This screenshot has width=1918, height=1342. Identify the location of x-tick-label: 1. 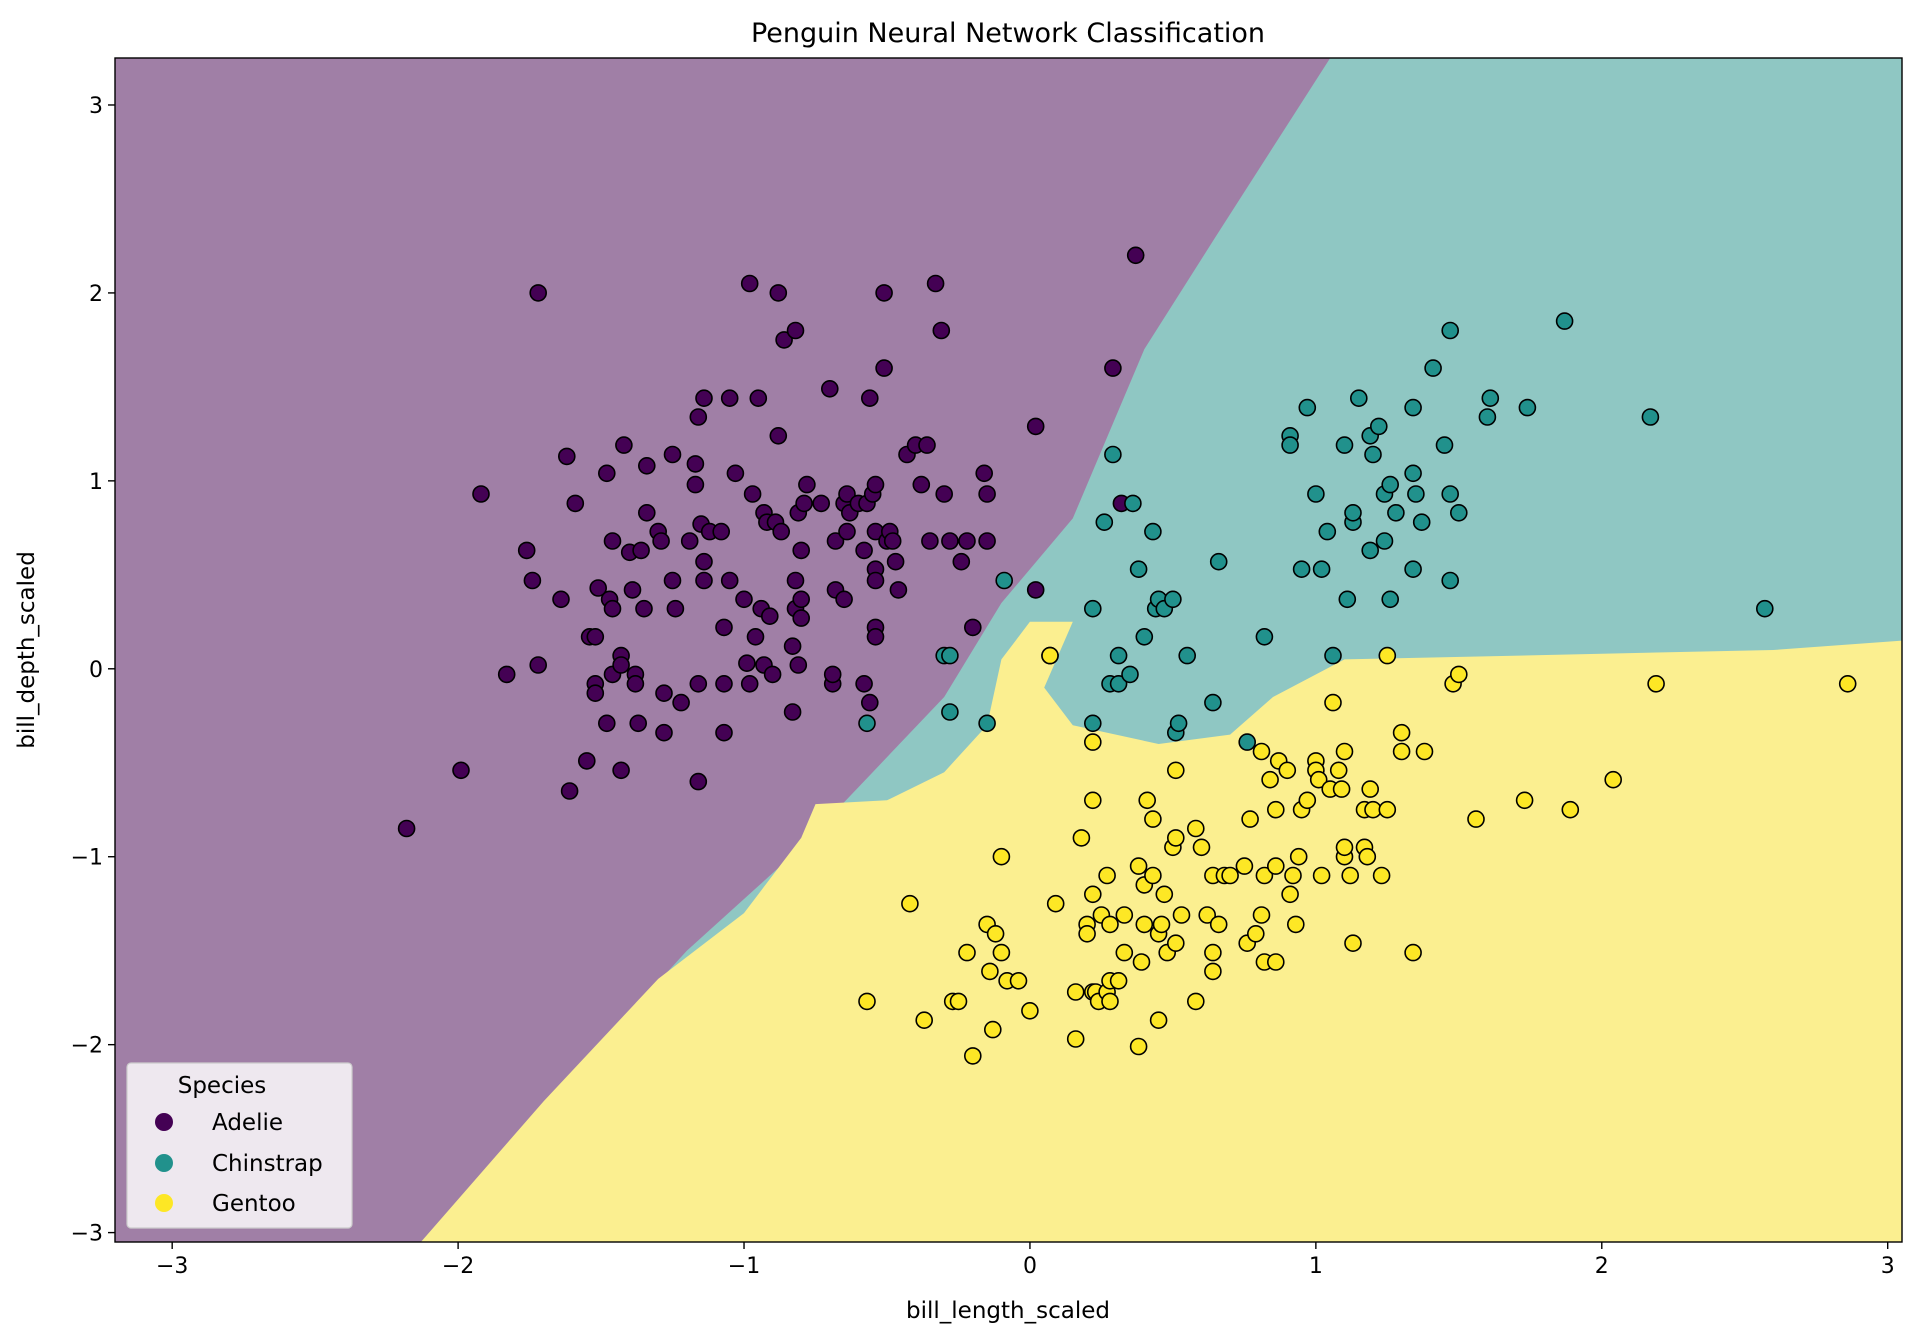
(1316, 1266).